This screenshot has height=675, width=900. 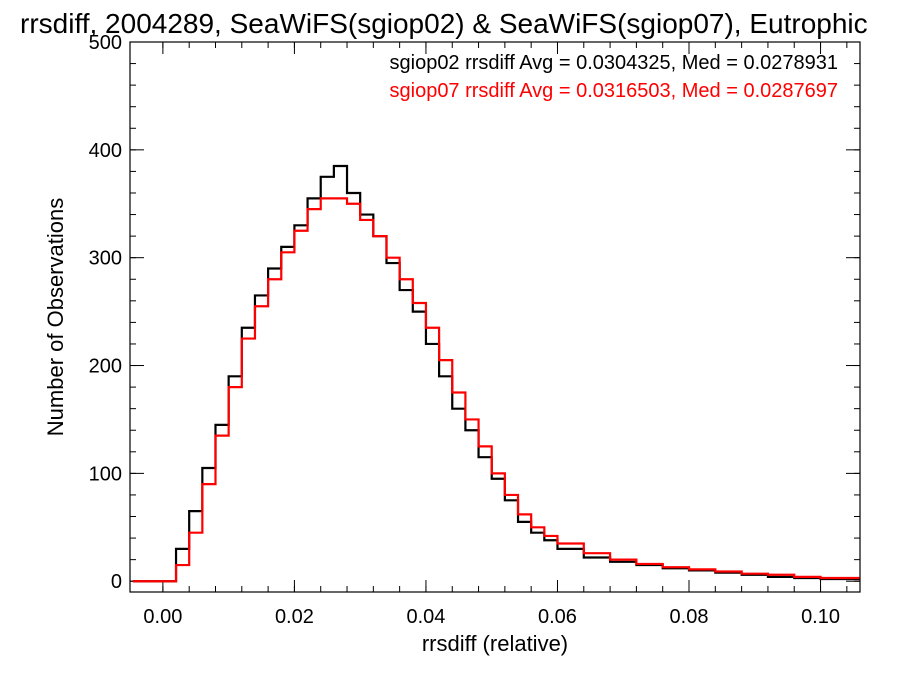 I want to click on x-tick-label: 0.04, so click(x=425, y=617).